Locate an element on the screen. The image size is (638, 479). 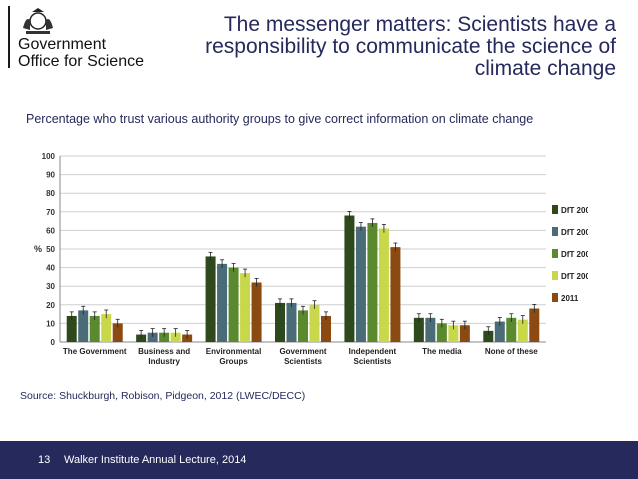
y-tick-label: 60 is located at coordinates (50, 230).